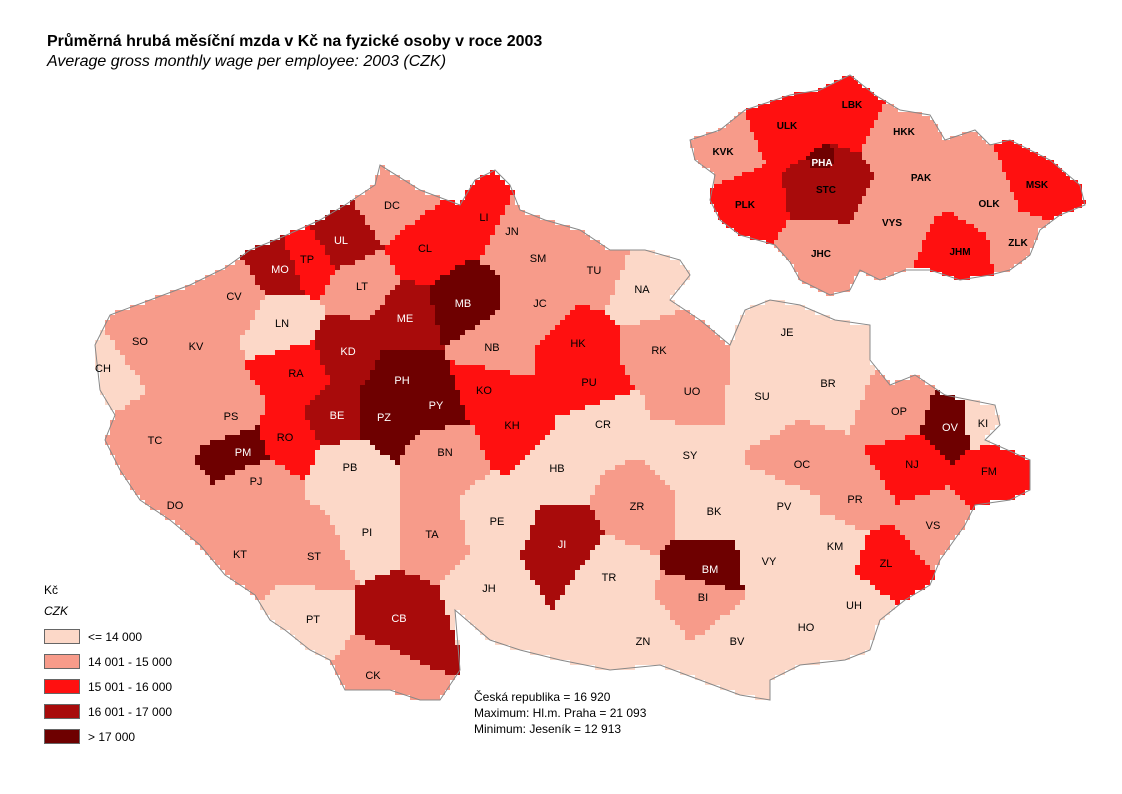  Describe the element at coordinates (280, 270) in the screenshot. I see `district-label: MO` at that location.